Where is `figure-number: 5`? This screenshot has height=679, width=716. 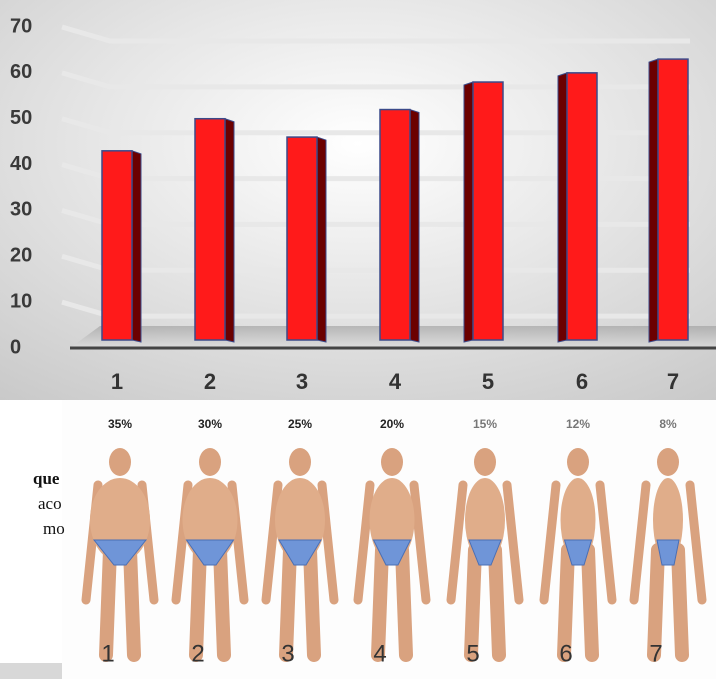 figure-number: 5 is located at coordinates (472, 653).